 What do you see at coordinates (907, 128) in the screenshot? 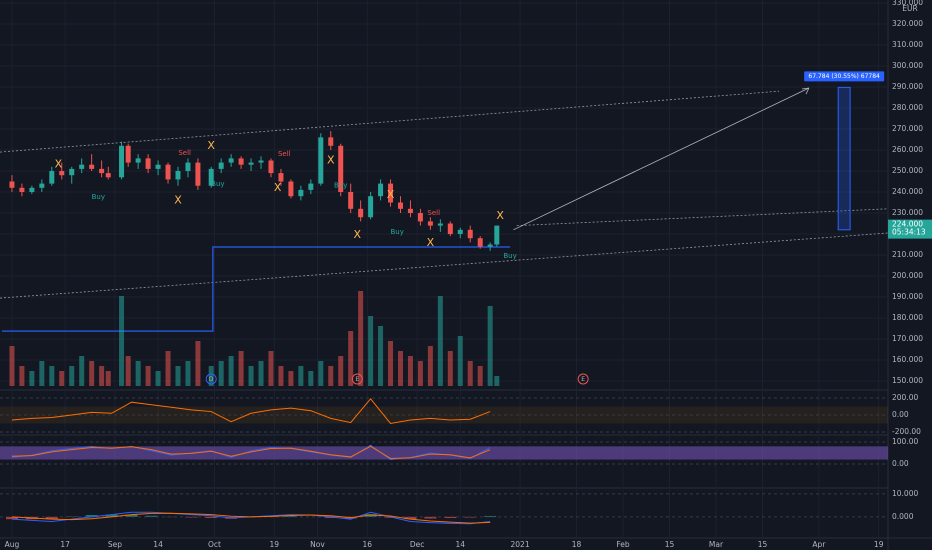
I see `y-tick-label: 270.000` at bounding box center [907, 128].